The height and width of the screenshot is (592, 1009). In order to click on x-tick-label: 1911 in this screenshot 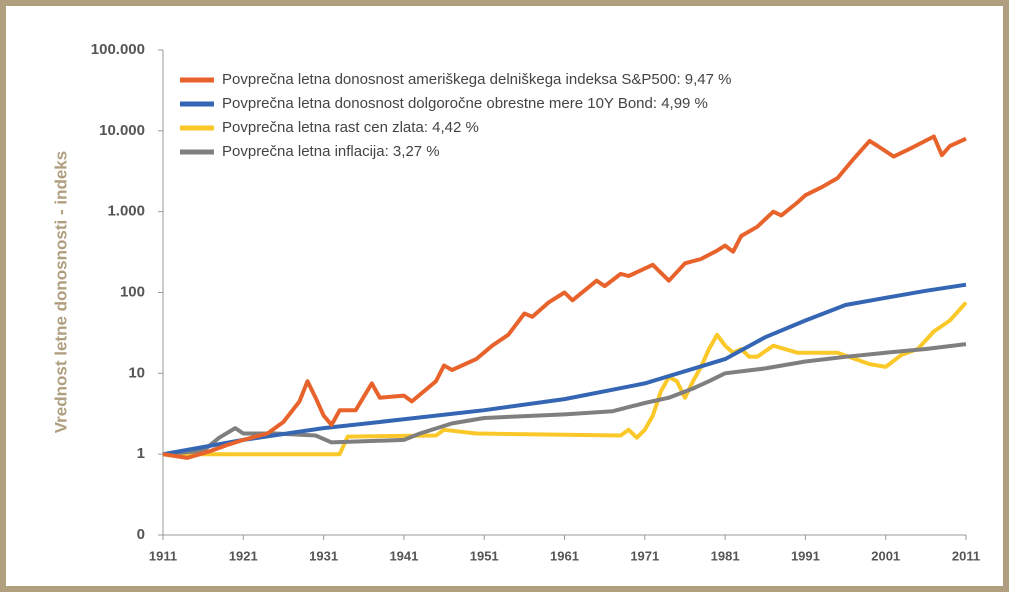, I will do `click(163, 555)`.